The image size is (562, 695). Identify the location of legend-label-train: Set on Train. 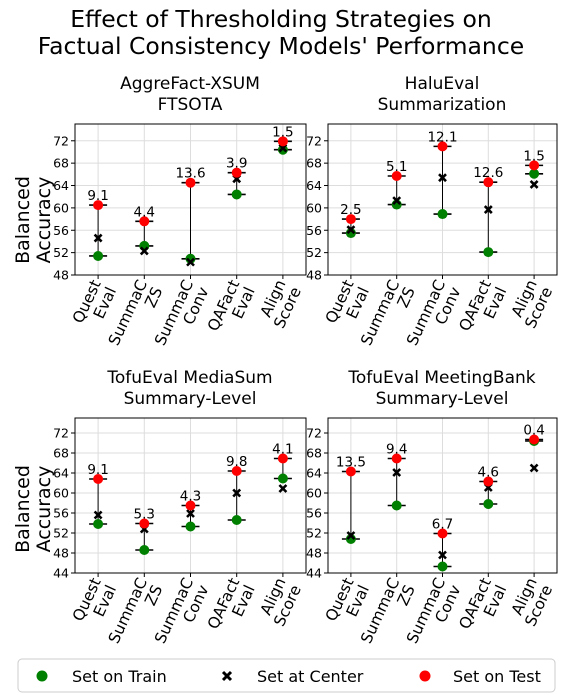
(119, 676).